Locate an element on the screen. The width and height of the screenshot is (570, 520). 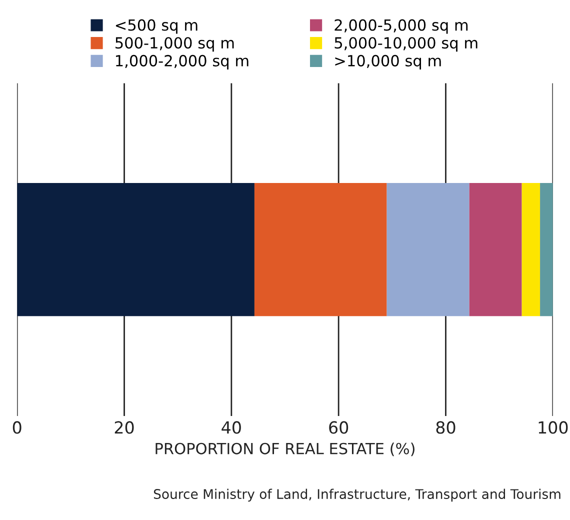
x-tick-label: 20 is located at coordinates (124, 427).